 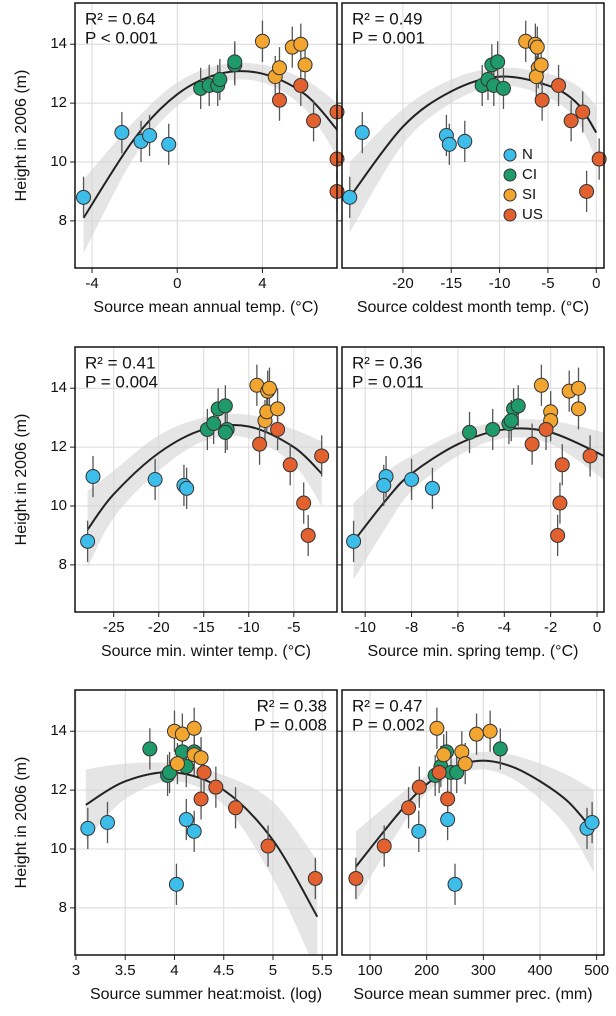 I want to click on legend-label: CI, so click(x=529, y=174).